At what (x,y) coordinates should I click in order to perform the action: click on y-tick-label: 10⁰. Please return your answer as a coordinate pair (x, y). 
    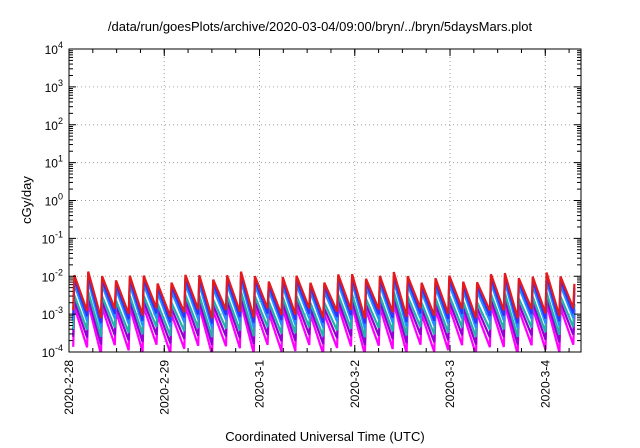
    Looking at the image, I should click on (54, 200).